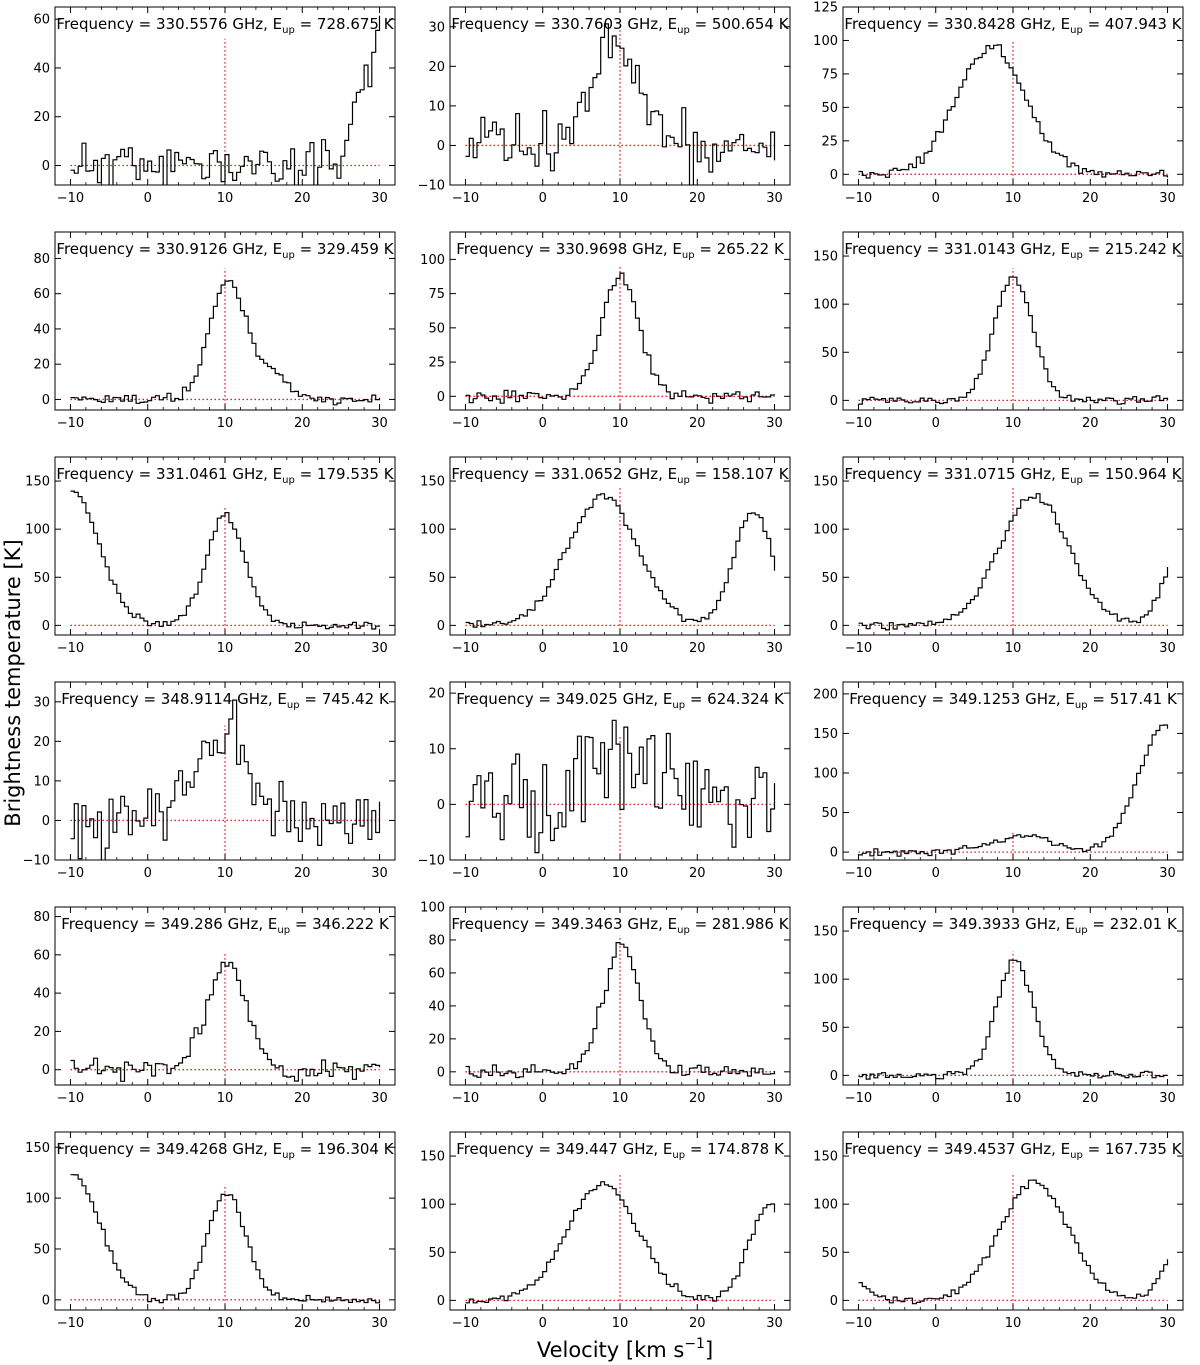 Image resolution: width=1200 pixels, height=1365 pixels. What do you see at coordinates (436, 27) in the screenshot?
I see `y-tick-label: 30` at bounding box center [436, 27].